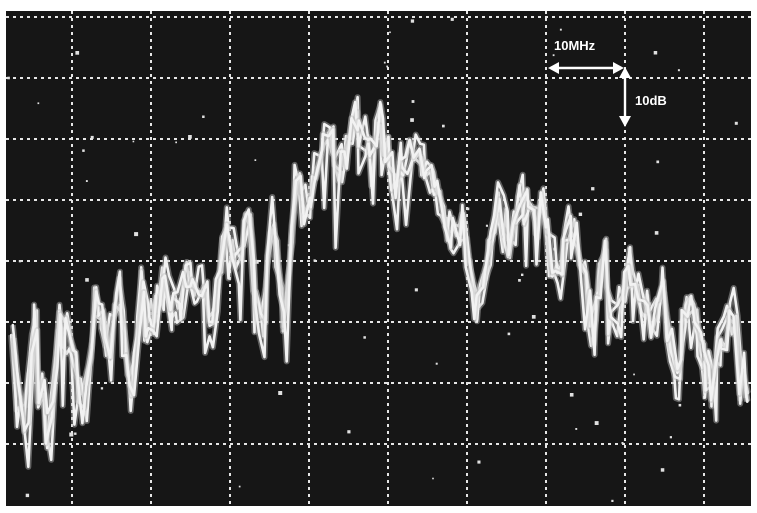  Describe the element at coordinates (553, 68) in the screenshot. I see `frequency-arrow-left-head` at that location.